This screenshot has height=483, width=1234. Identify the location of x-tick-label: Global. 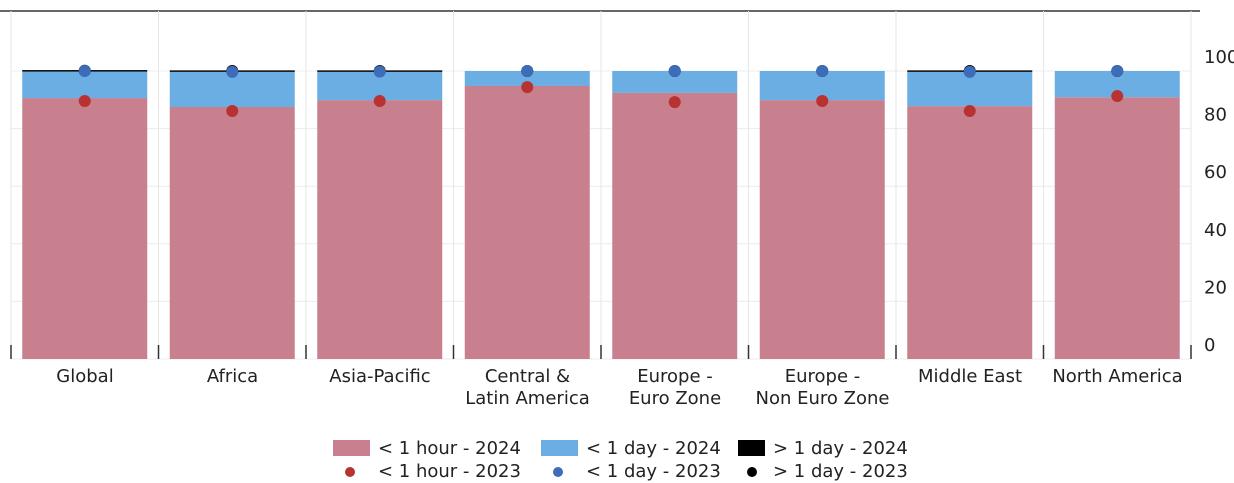
(85, 376).